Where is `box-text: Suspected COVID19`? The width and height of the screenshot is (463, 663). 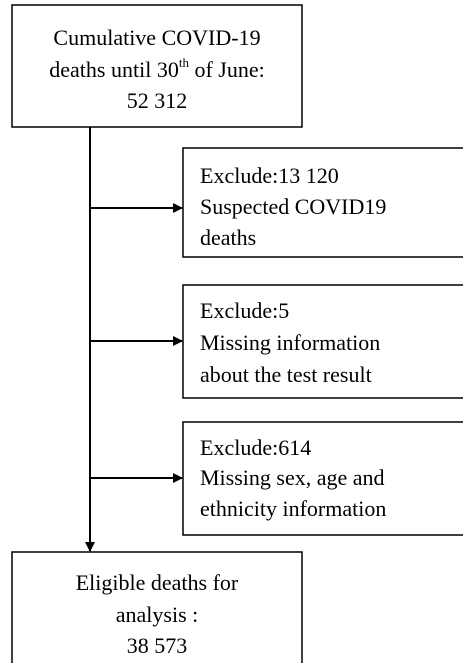 box-text: Suspected COVID19 is located at coordinates (293, 206).